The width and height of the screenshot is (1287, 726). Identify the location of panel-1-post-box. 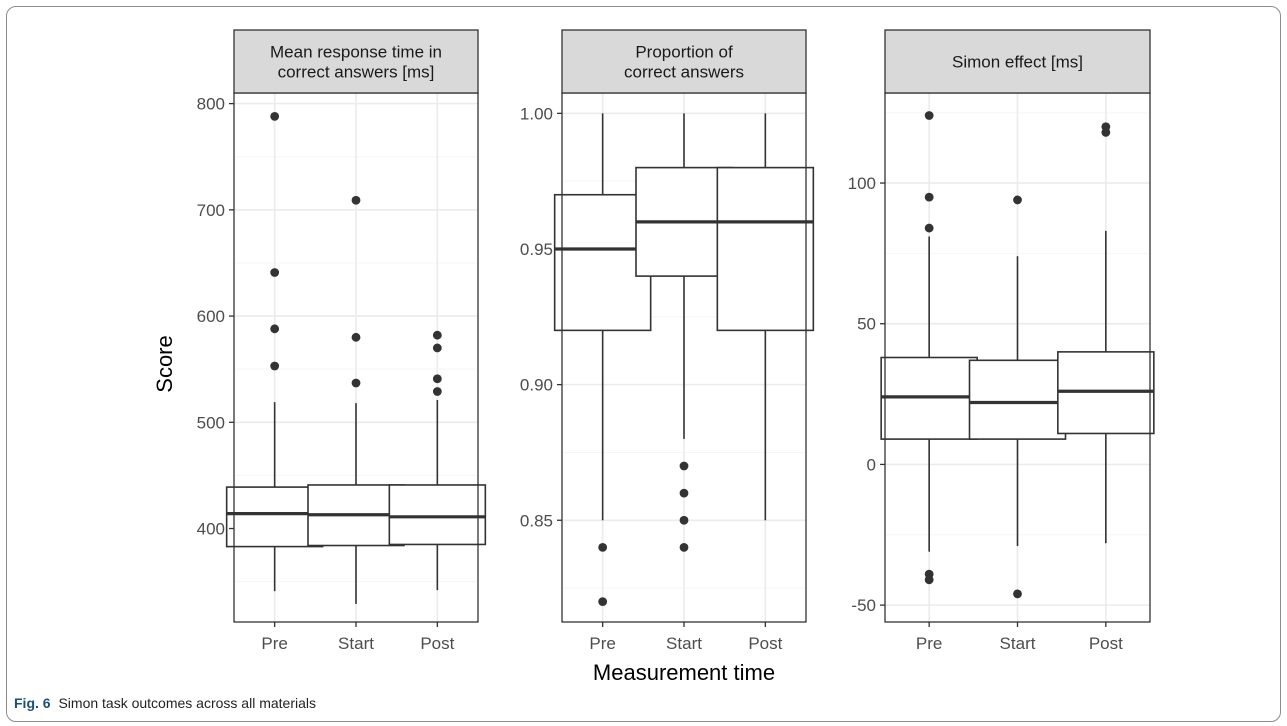
(765, 249).